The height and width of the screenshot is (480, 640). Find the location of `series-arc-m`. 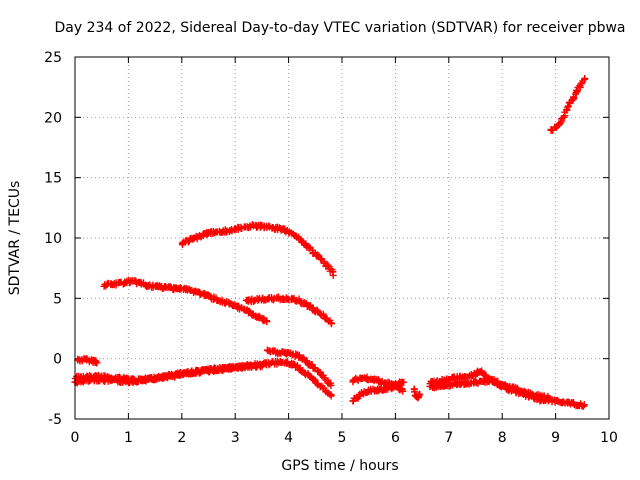

series-arc-m is located at coordinates (568, 104).